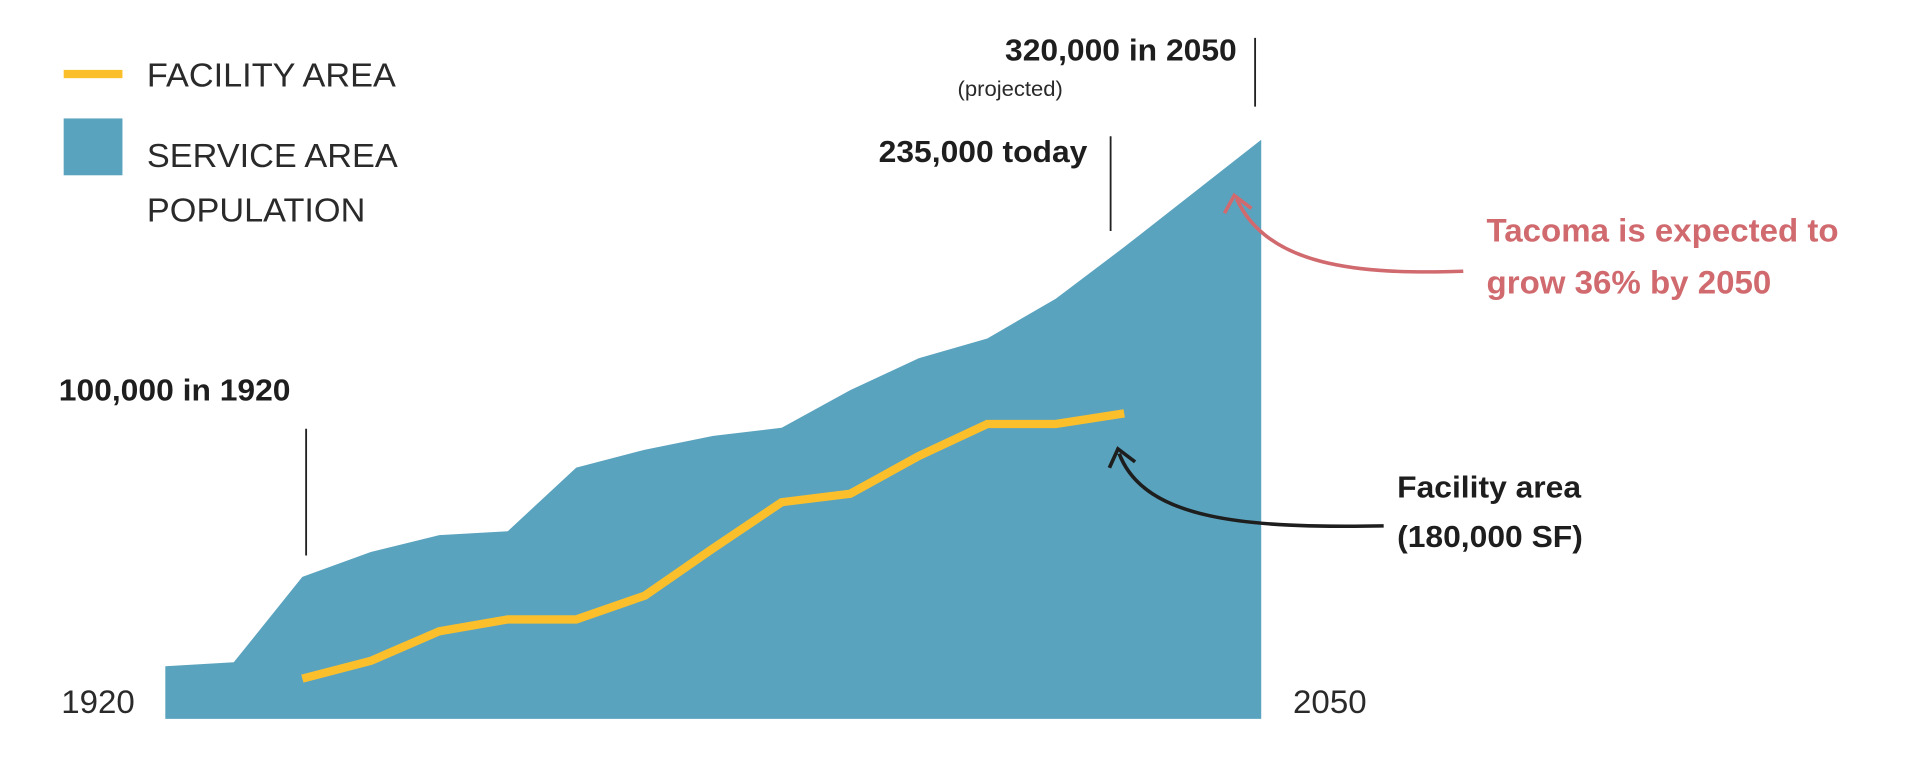 The height and width of the screenshot is (758, 1920). Describe the element at coordinates (1250, 490) in the screenshot. I see `facility-arrow-icon` at that location.